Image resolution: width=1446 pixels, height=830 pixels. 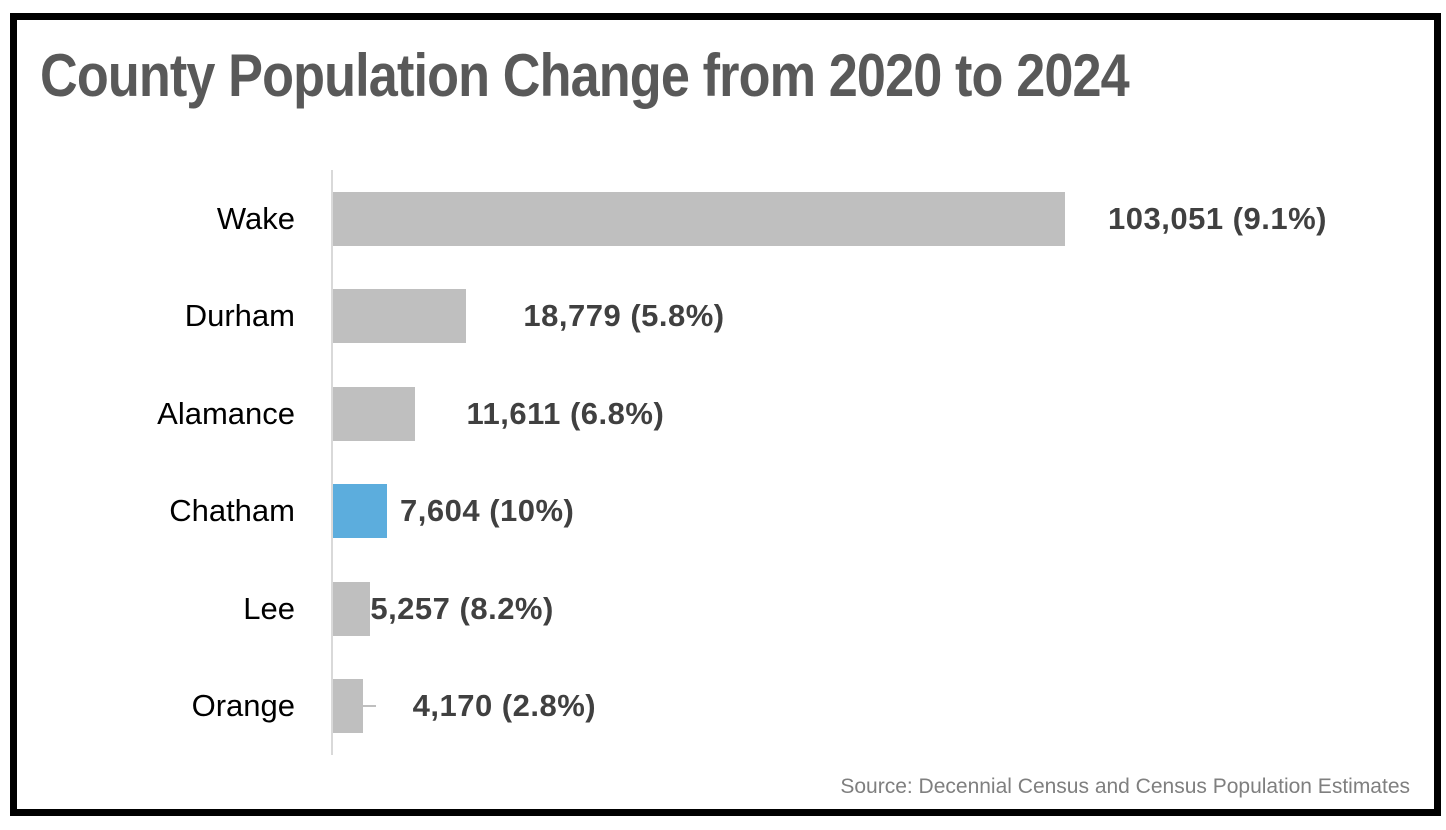 I want to click on plot-area: 103,051 (9.1%), so click(x=883, y=219).